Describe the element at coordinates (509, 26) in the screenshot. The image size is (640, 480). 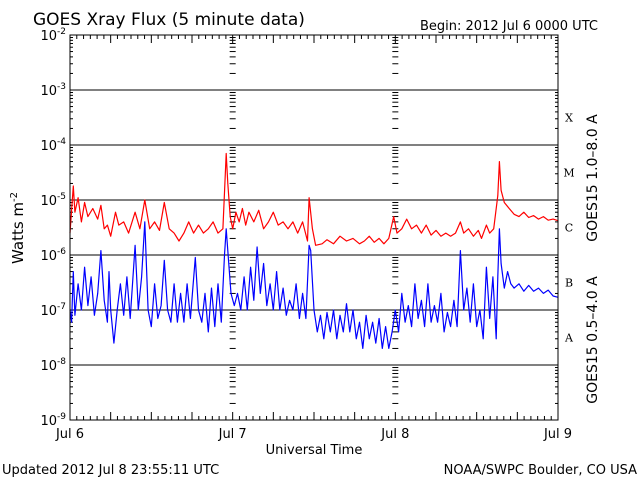
I see `begin-label: Begin: 2012 Jul 6 0000 UTC` at that location.